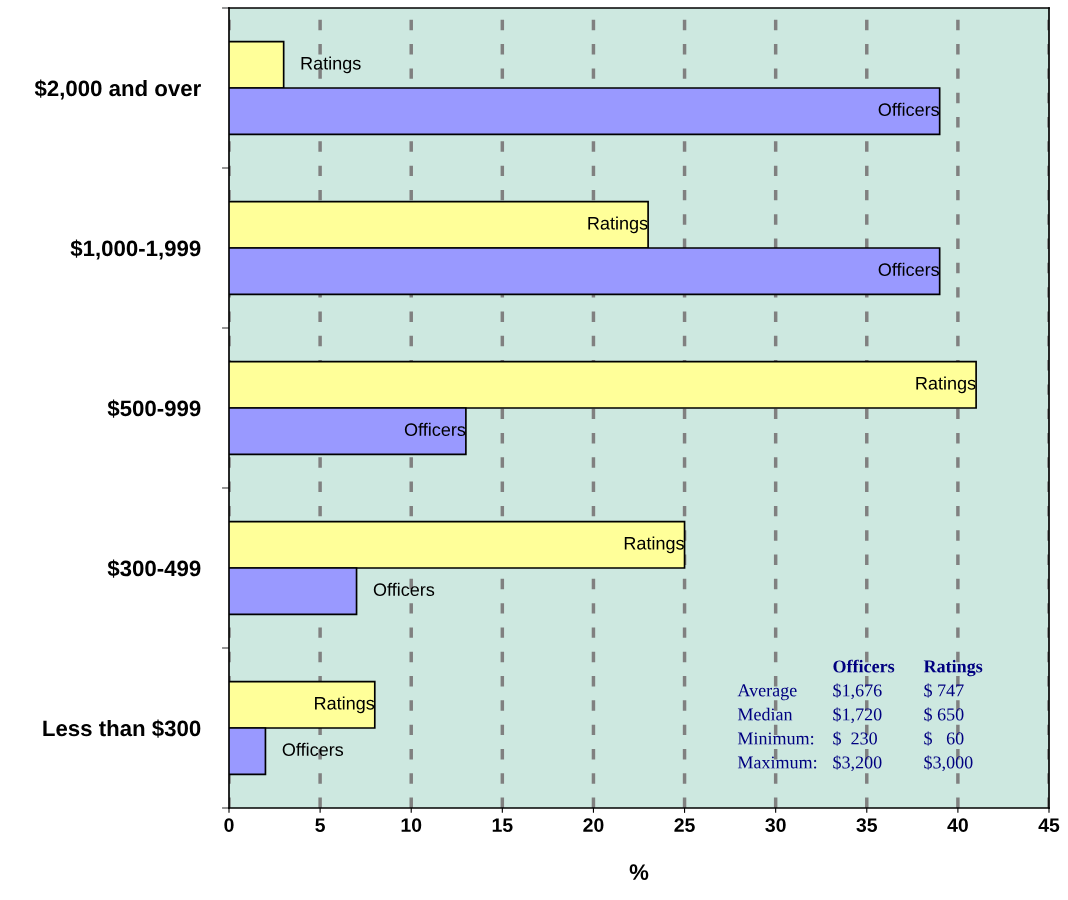  Describe the element at coordinates (320, 825) in the screenshot. I see `x-tick-label: 5` at that location.